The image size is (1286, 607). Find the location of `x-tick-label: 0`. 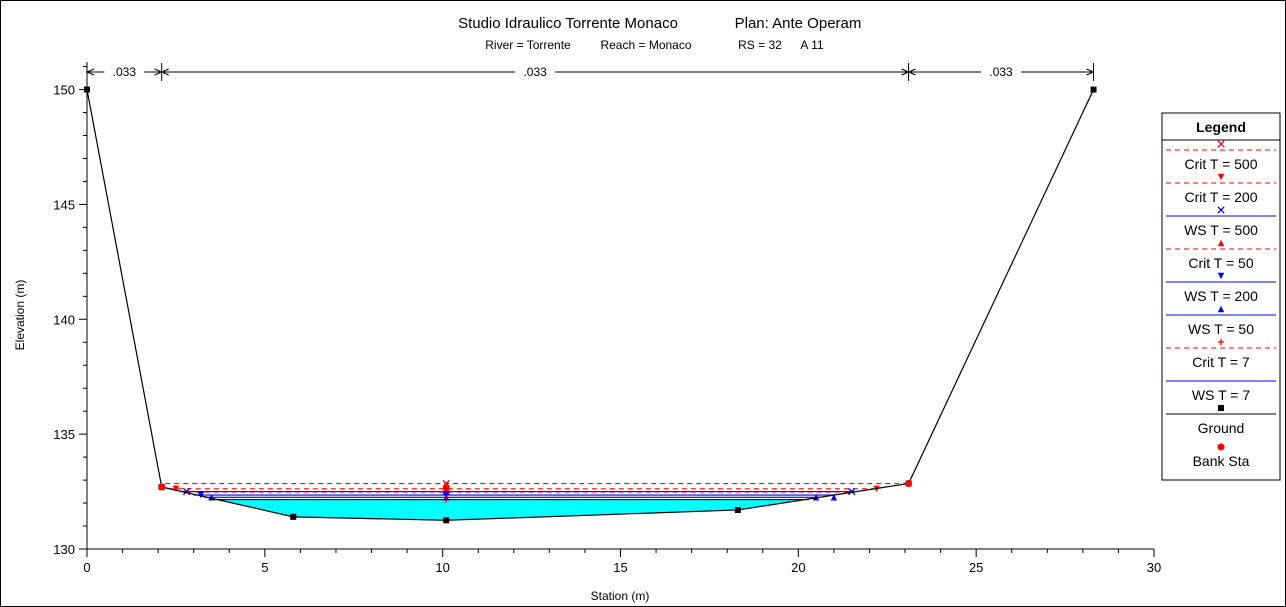

x-tick-label: 0 is located at coordinates (86, 567).